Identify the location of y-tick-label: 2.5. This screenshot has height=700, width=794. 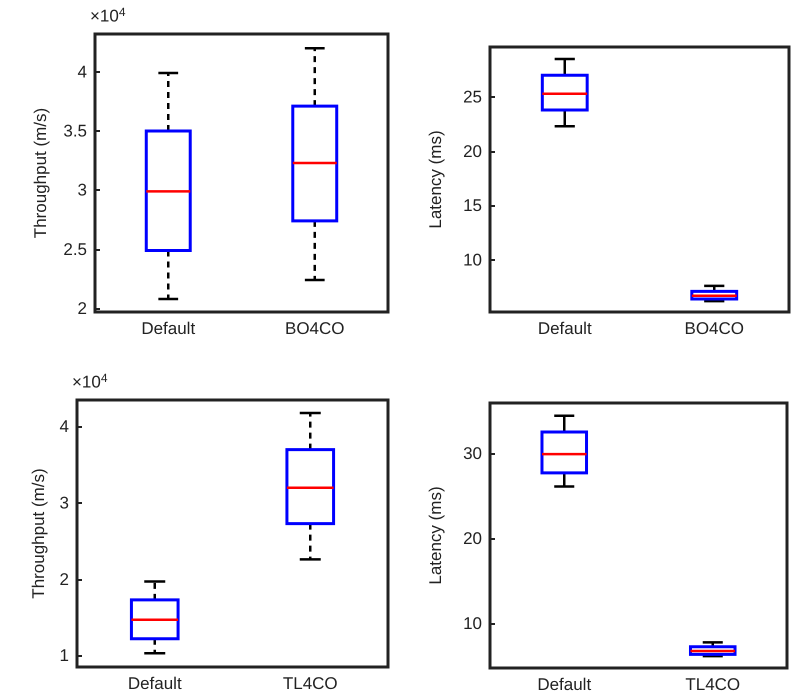
(75, 249).